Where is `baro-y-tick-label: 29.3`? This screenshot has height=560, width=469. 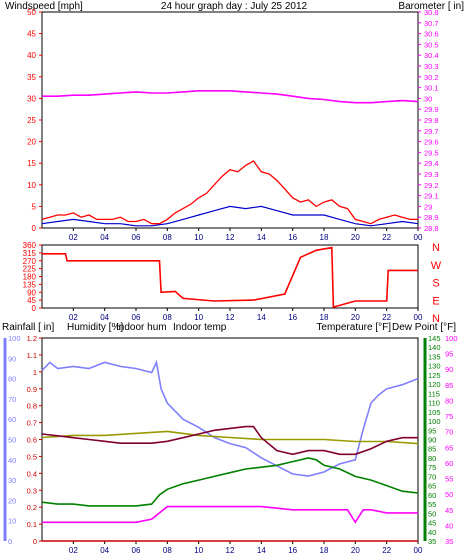 baro-y-tick-label: 29.3 is located at coordinates (431, 174).